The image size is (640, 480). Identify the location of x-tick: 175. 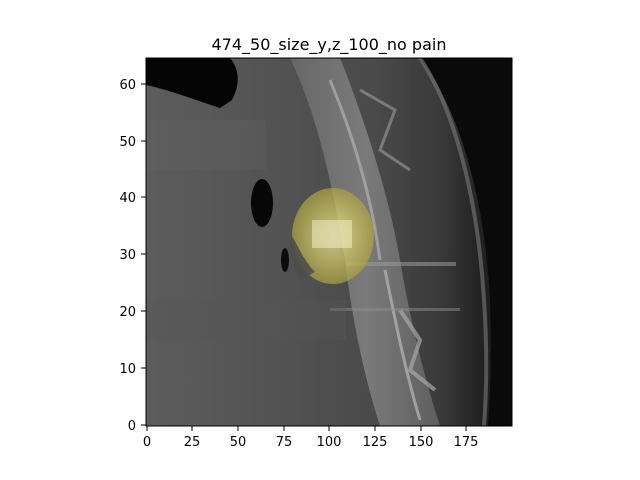
(466, 438).